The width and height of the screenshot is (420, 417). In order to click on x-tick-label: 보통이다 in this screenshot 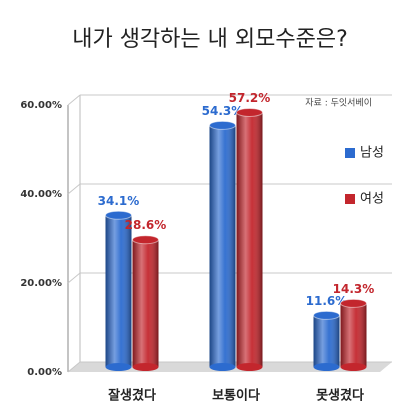, I will do `click(236, 396)`.